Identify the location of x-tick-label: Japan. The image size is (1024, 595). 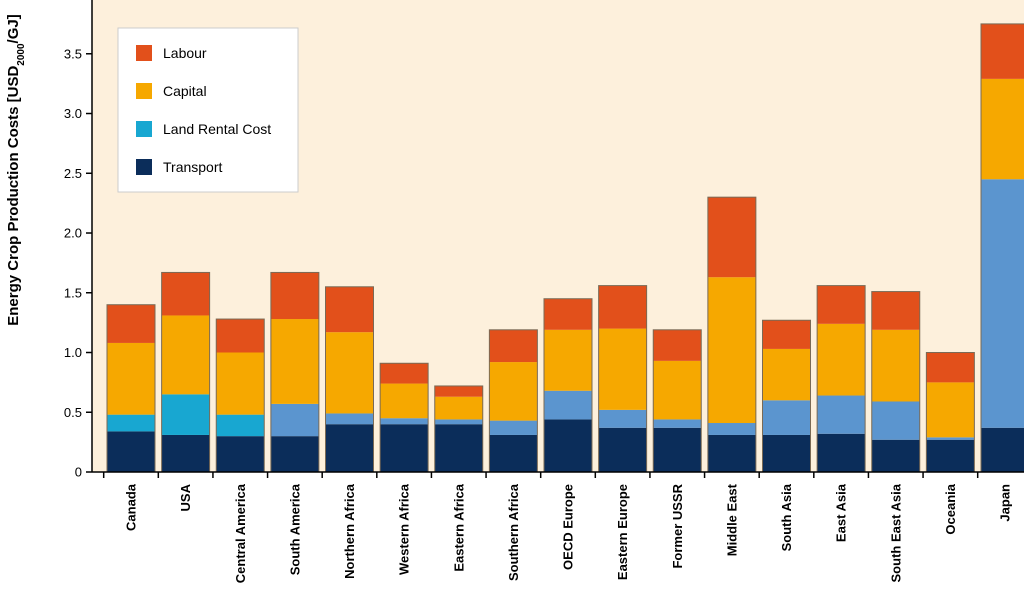
(1005, 503).